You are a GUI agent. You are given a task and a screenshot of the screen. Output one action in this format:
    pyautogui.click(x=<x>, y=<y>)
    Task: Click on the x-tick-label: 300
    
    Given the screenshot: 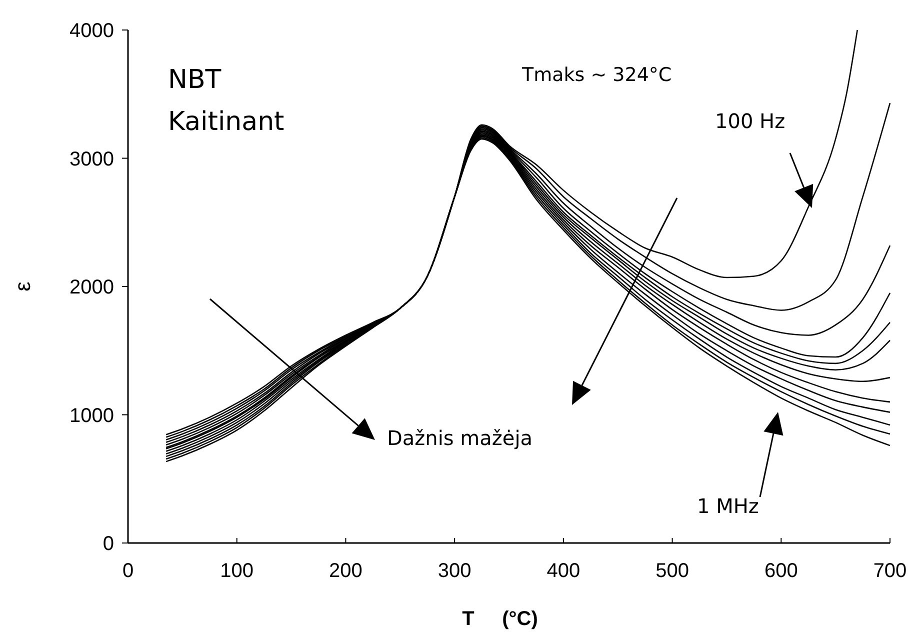 What is the action you would take?
    pyautogui.click(x=455, y=571)
    